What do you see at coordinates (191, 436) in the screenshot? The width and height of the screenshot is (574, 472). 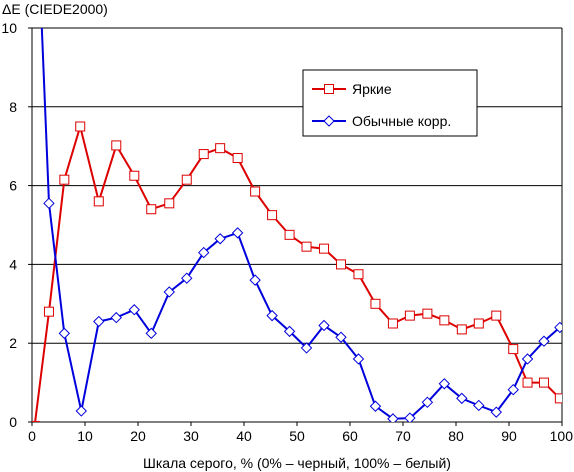 I see `x-tick-label-30: 30` at bounding box center [191, 436].